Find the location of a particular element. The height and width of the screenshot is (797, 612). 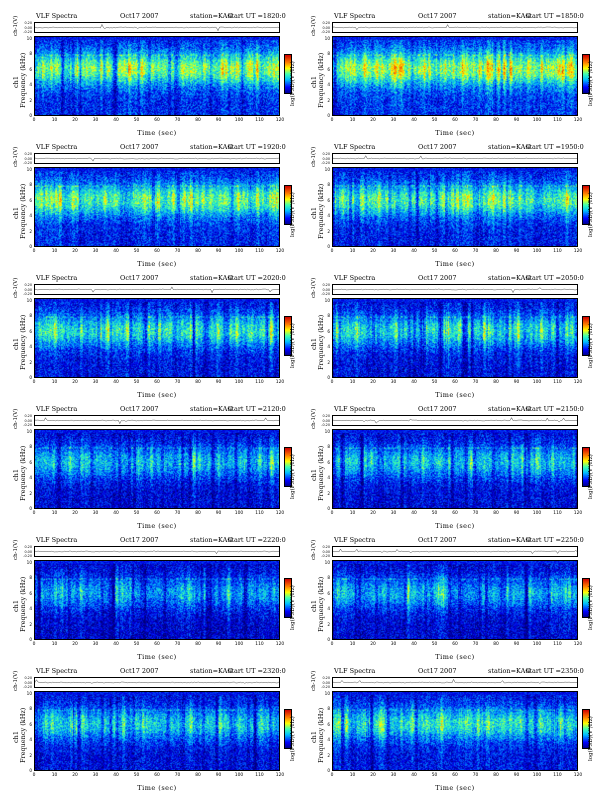

time-tick-label: 40 is located at coordinates (116, 644).